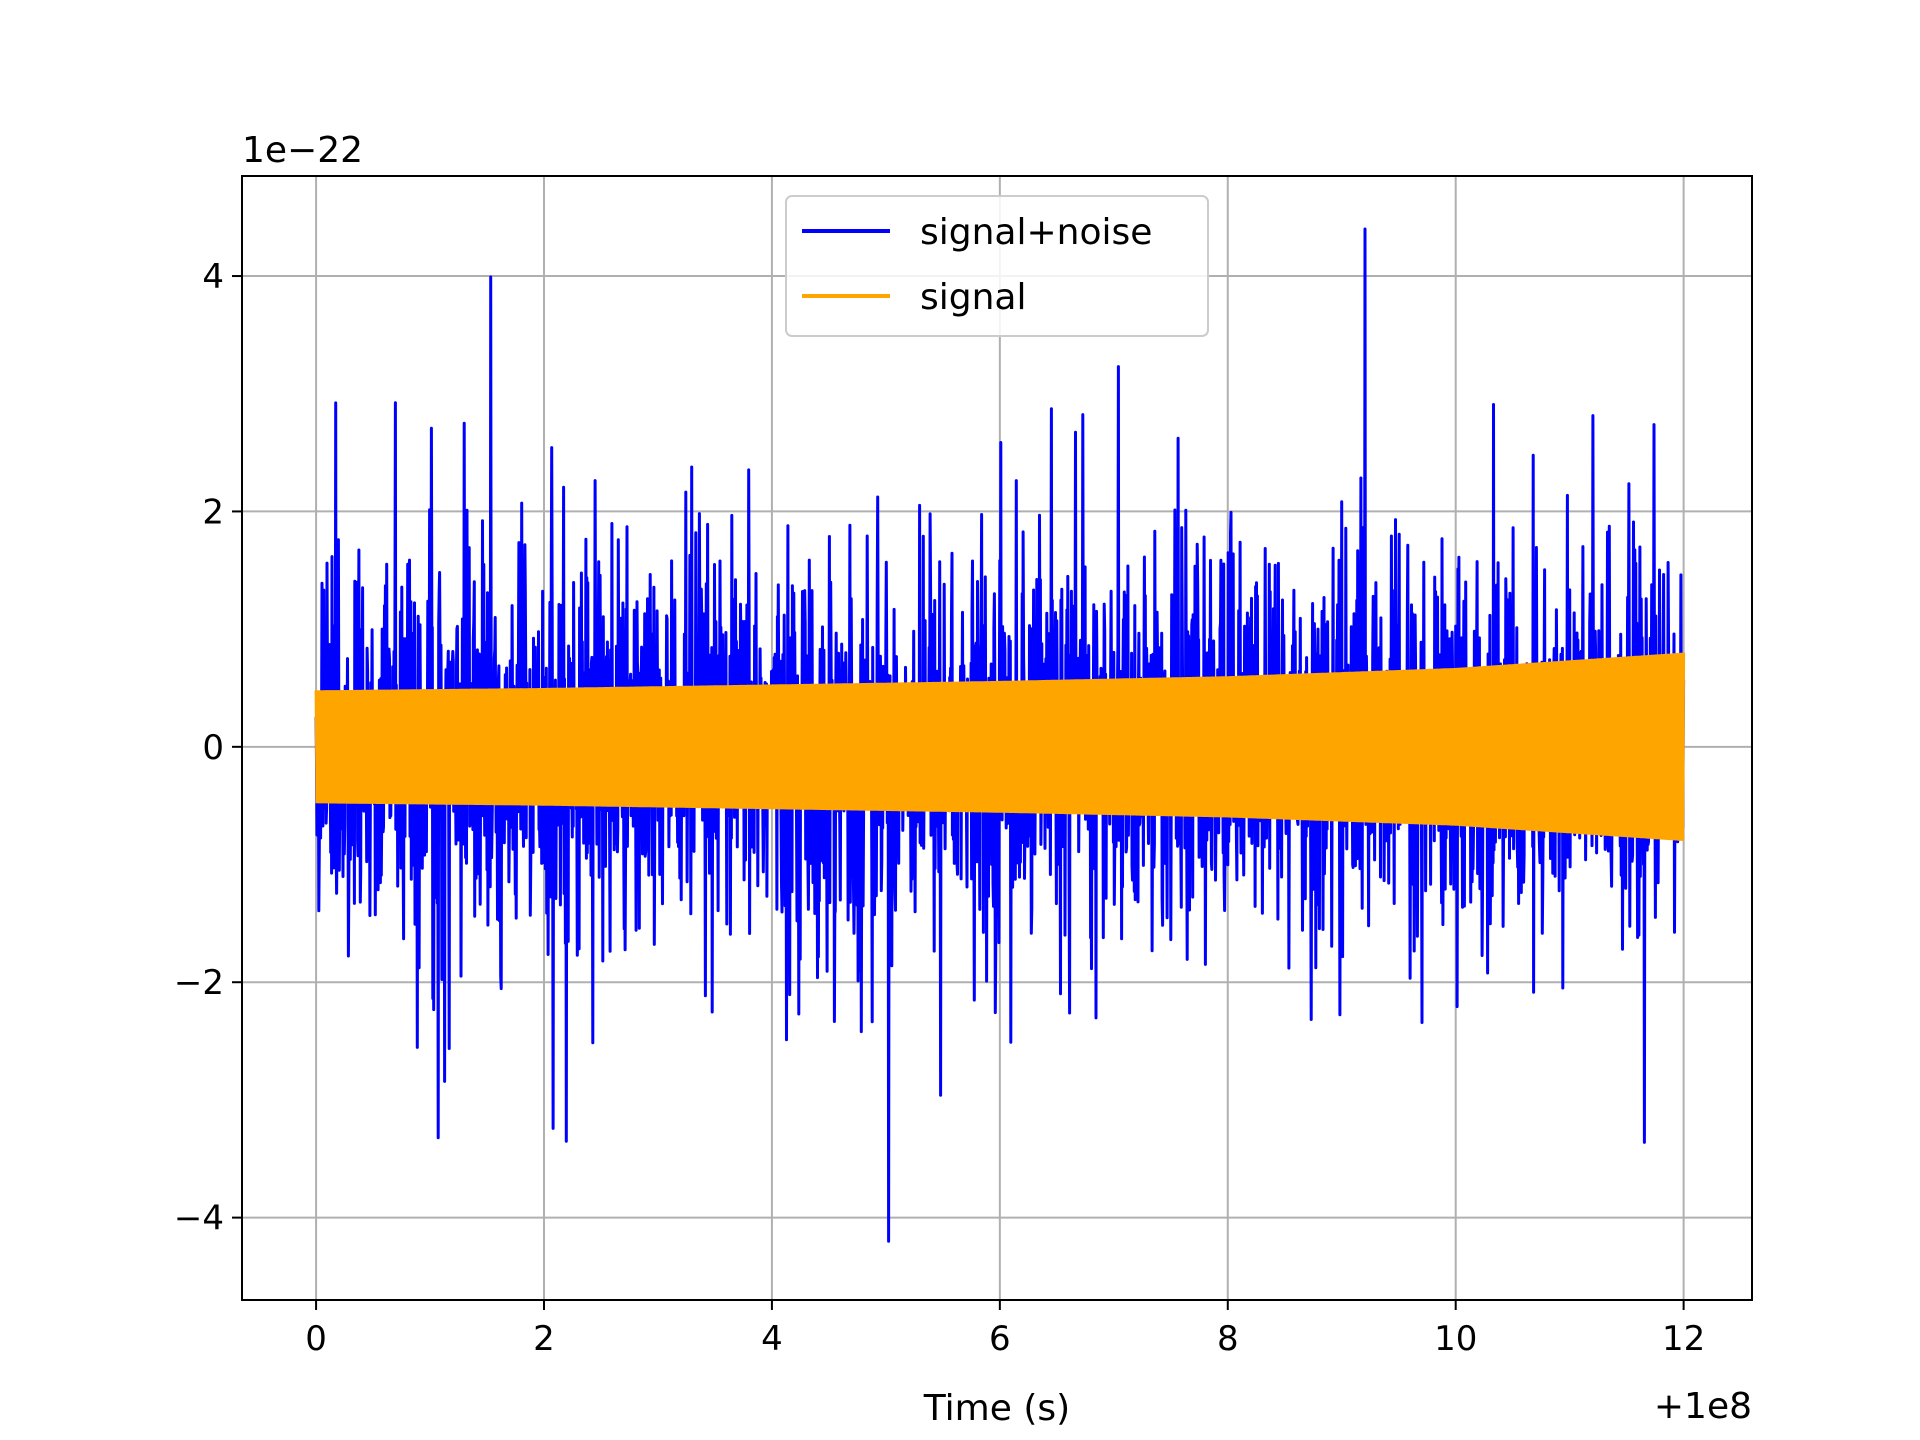  What do you see at coordinates (1683, 1339) in the screenshot?
I see `x-tick-label: 12` at bounding box center [1683, 1339].